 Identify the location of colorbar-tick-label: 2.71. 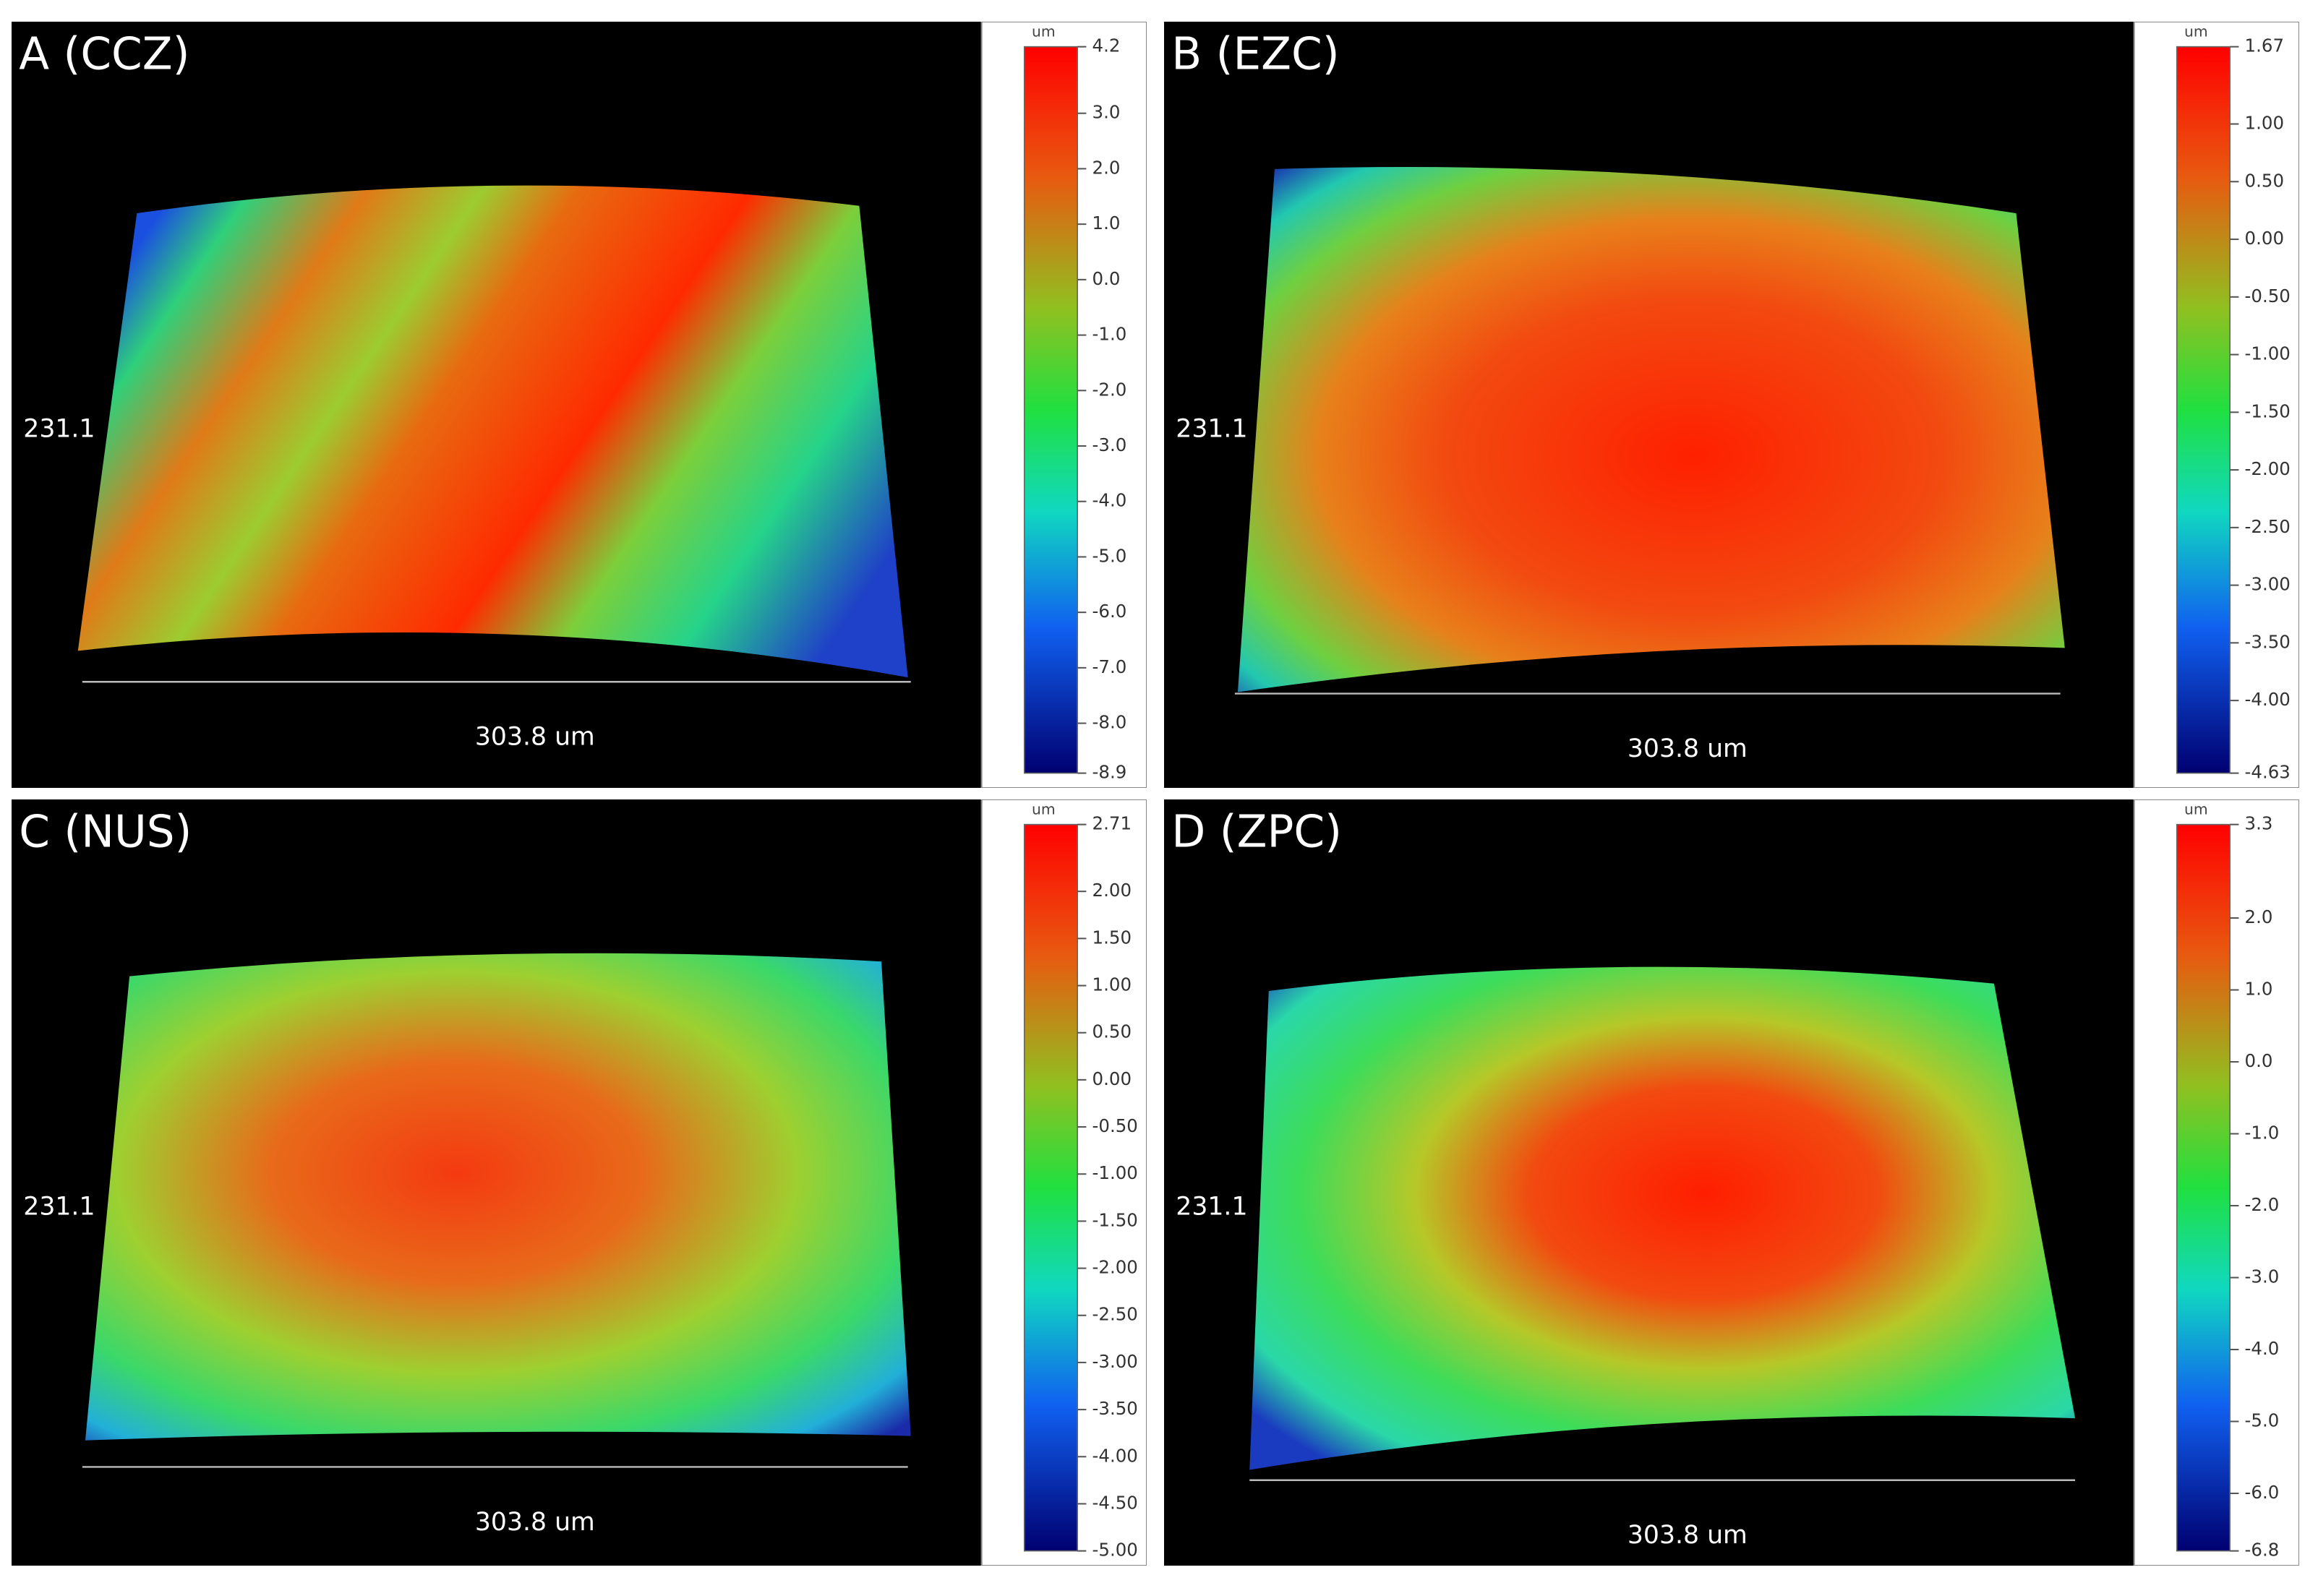
(1112, 823).